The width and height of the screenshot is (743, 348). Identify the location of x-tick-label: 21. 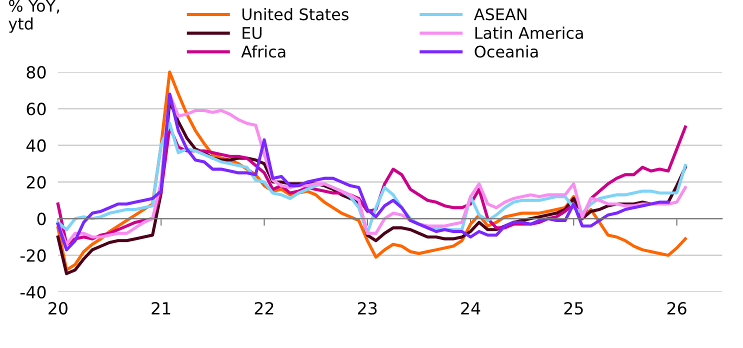
(161, 308).